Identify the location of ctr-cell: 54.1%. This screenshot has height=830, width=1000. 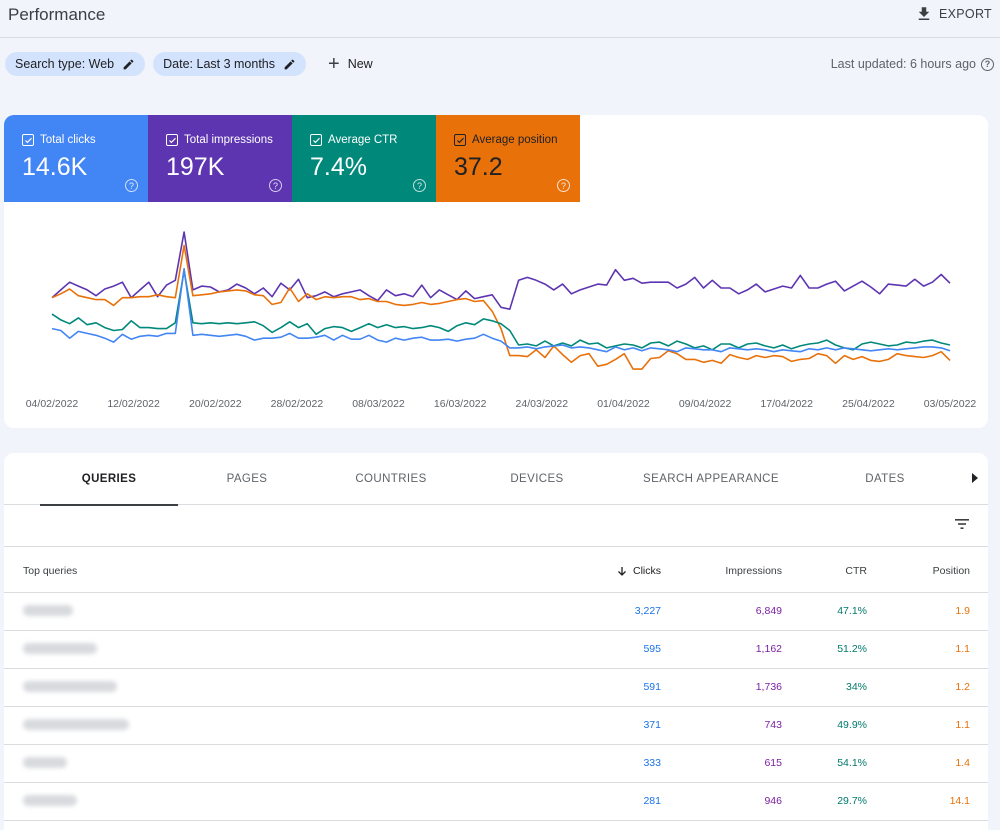
(852, 763).